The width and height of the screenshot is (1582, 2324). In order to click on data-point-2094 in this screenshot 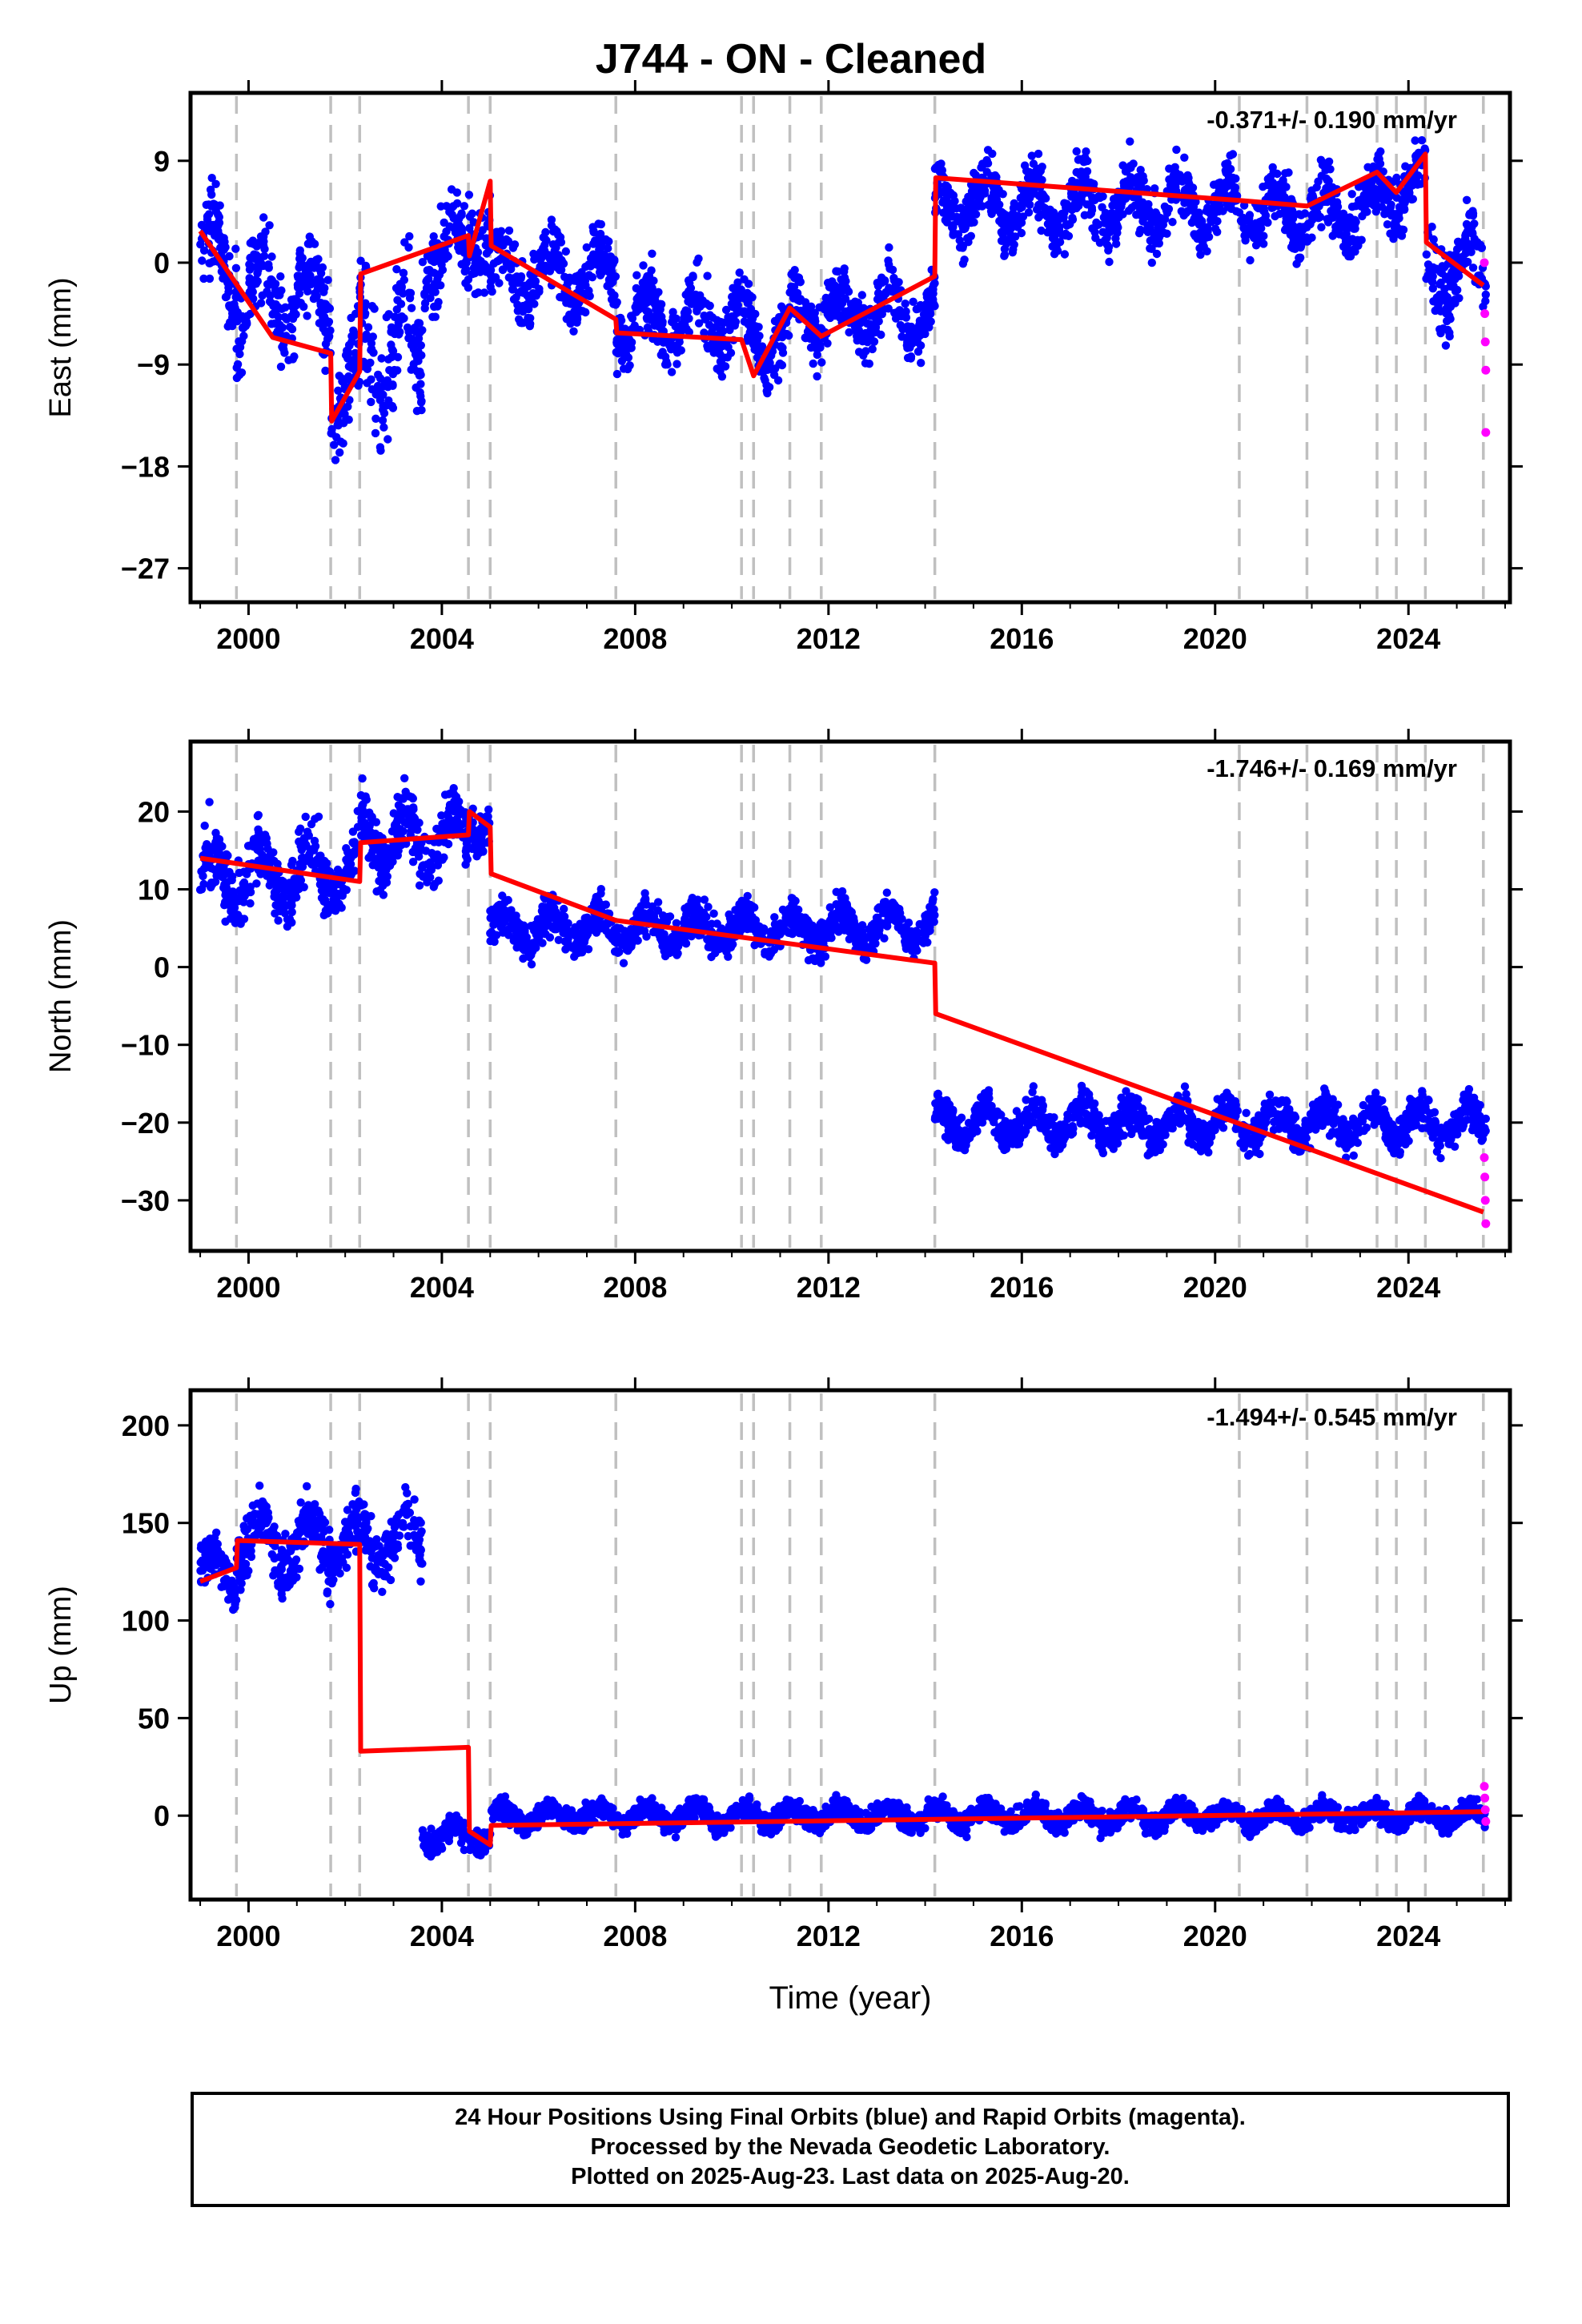, I will do `click(1184, 158)`.